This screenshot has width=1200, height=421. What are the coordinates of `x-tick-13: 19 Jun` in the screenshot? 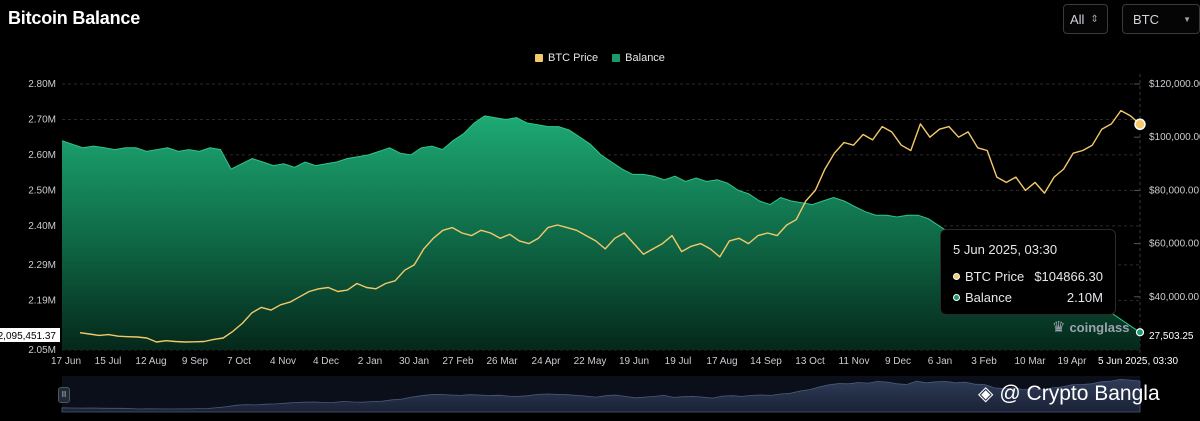 It's located at (634, 361).